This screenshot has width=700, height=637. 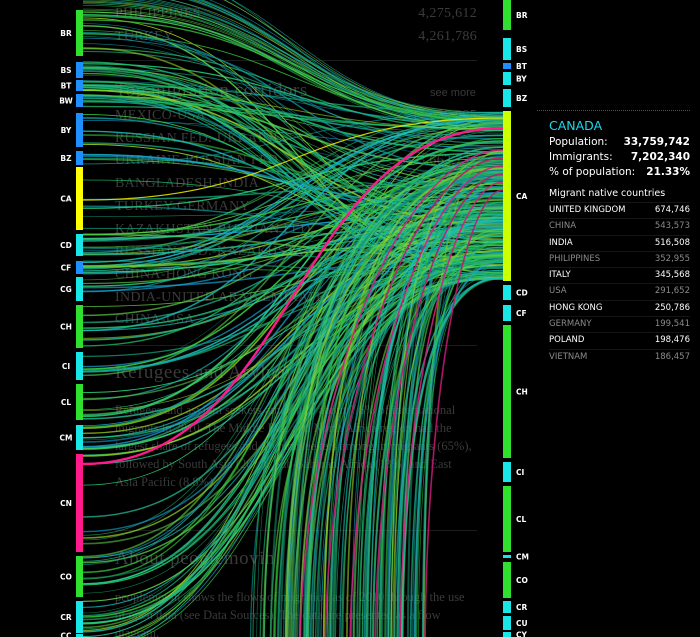 I want to click on origin-name: CHINA, so click(x=563, y=226).